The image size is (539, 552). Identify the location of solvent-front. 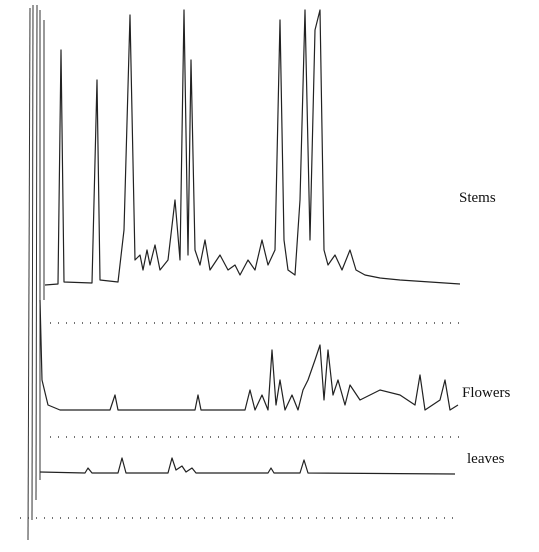
(36, 272).